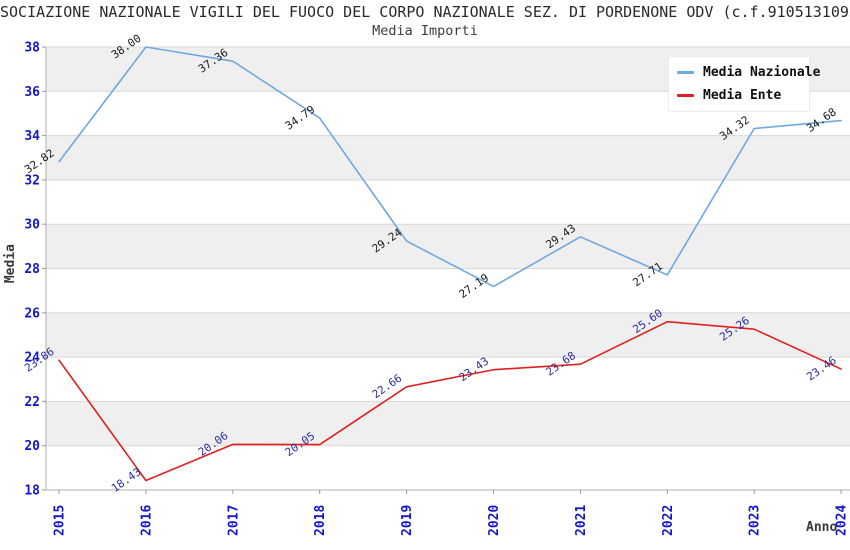 Image resolution: width=850 pixels, height=550 pixels. What do you see at coordinates (32, 48) in the screenshot?
I see `y-tick-label: 38` at bounding box center [32, 48].